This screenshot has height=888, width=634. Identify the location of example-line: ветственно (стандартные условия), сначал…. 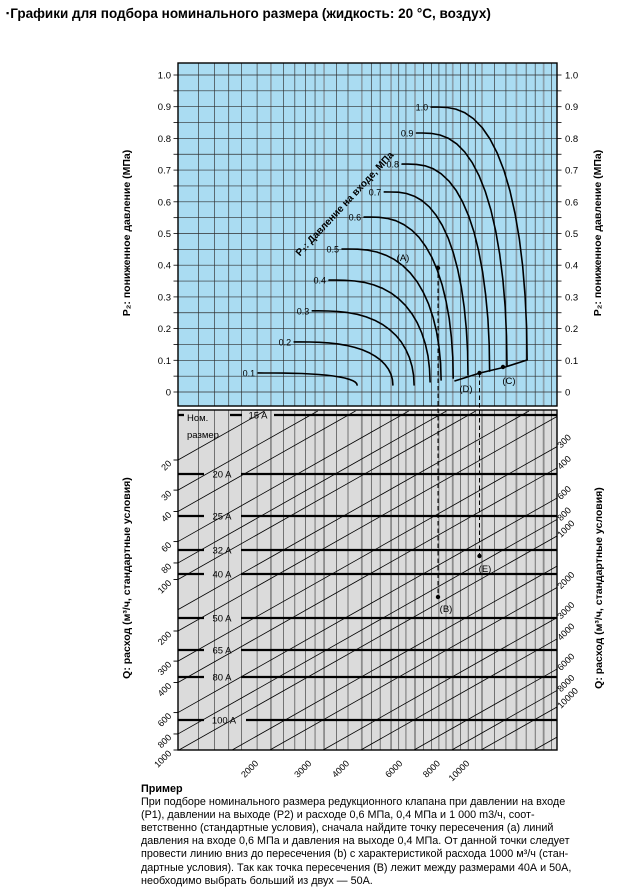
(347, 828).